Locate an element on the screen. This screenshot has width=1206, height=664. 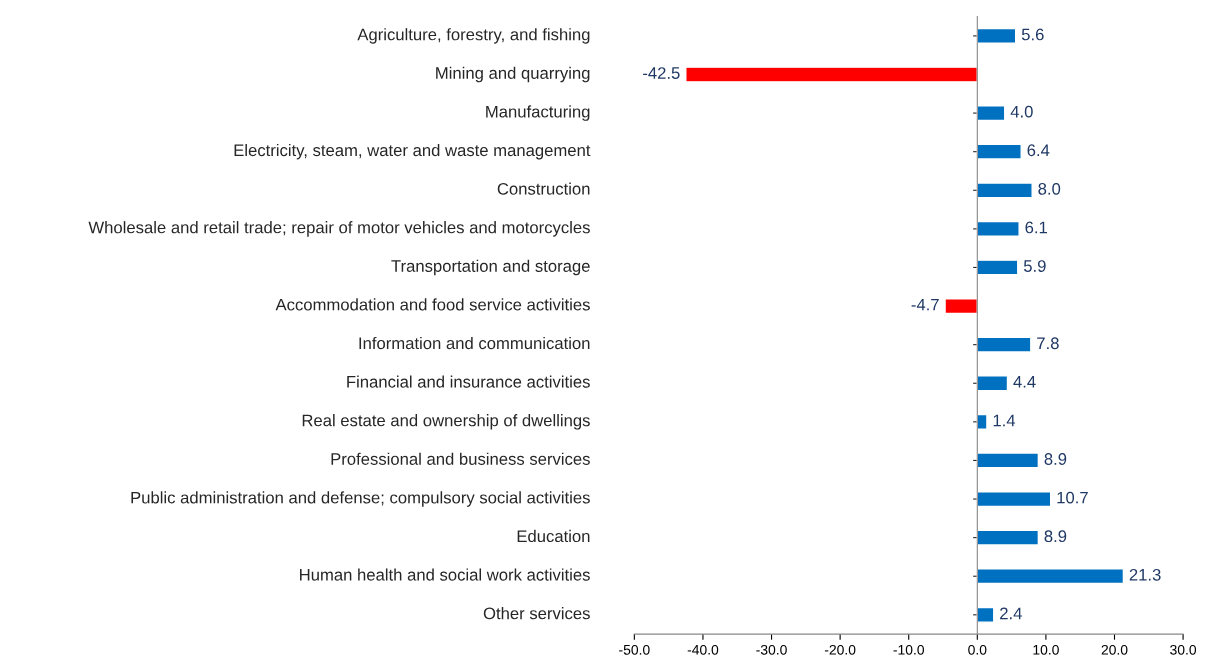
y-tick-label: Real estate and ownership of dwellings is located at coordinates (446, 422).